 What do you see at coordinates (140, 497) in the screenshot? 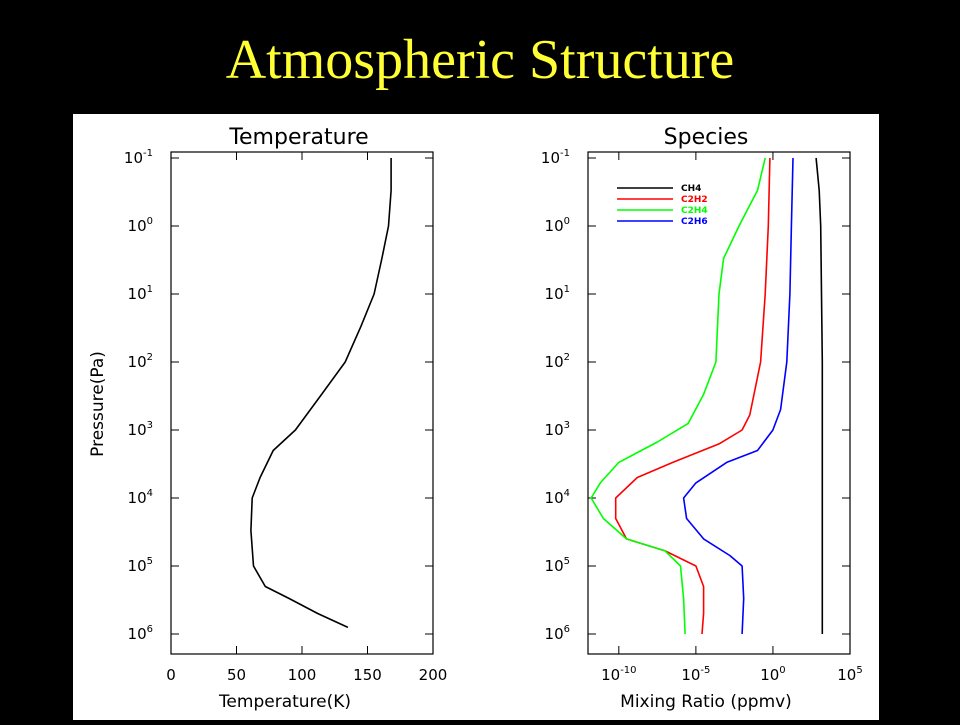
I see `temperature-y-tick-label: 10⁴` at bounding box center [140, 497].